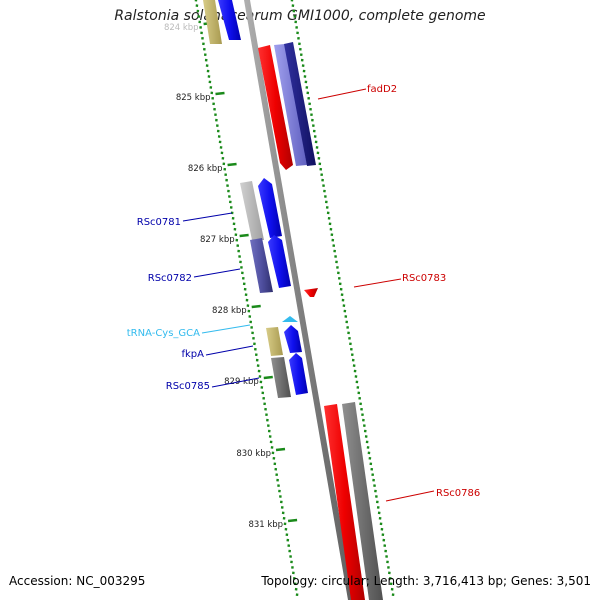 This screenshot has height=600, width=600. What do you see at coordinates (279, 261) in the screenshot?
I see `gene-arrow-RSc0782` at bounding box center [279, 261].